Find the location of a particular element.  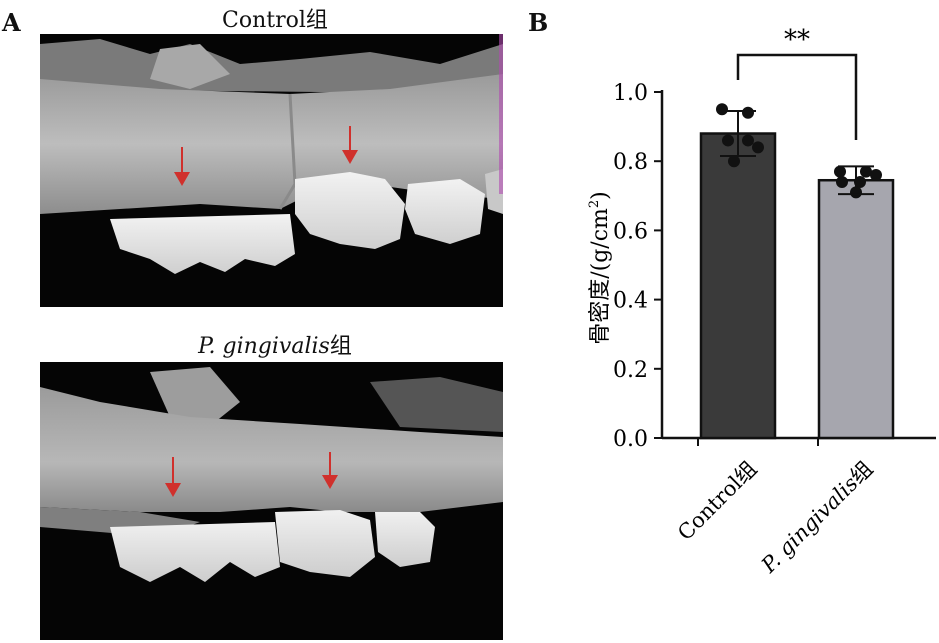

y-axis-label: 骨密度/(g/cm2) is located at coordinates (600, 268).